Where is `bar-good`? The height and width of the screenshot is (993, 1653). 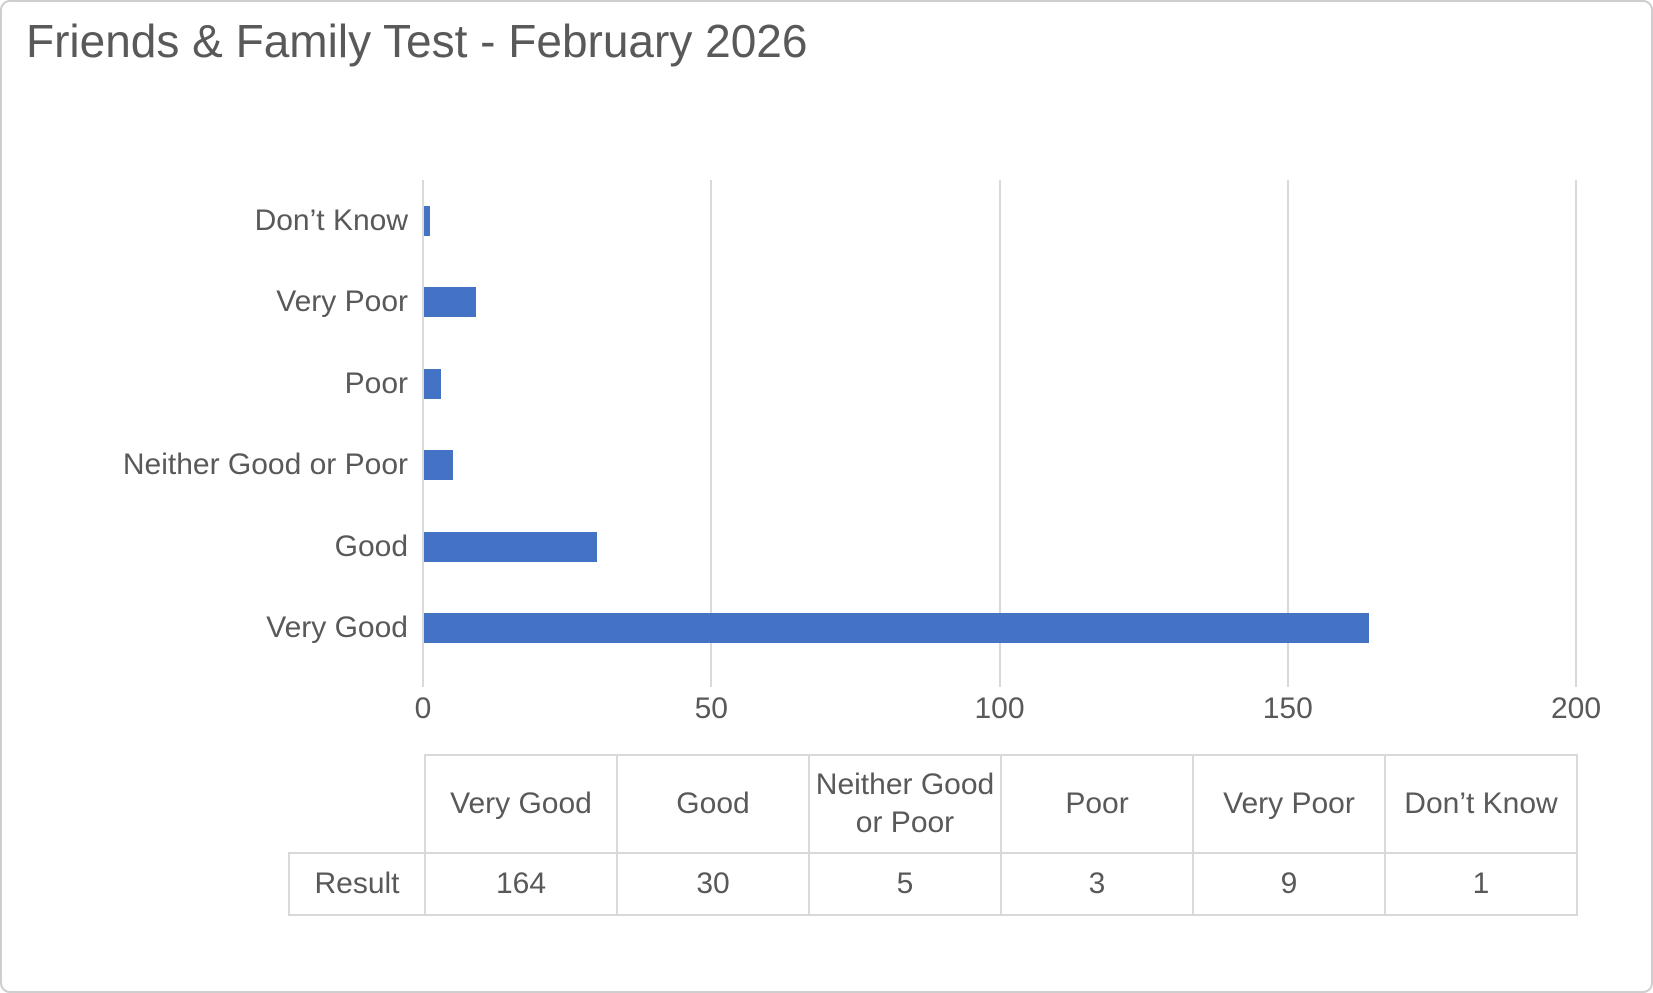
bar-good is located at coordinates (510, 546).